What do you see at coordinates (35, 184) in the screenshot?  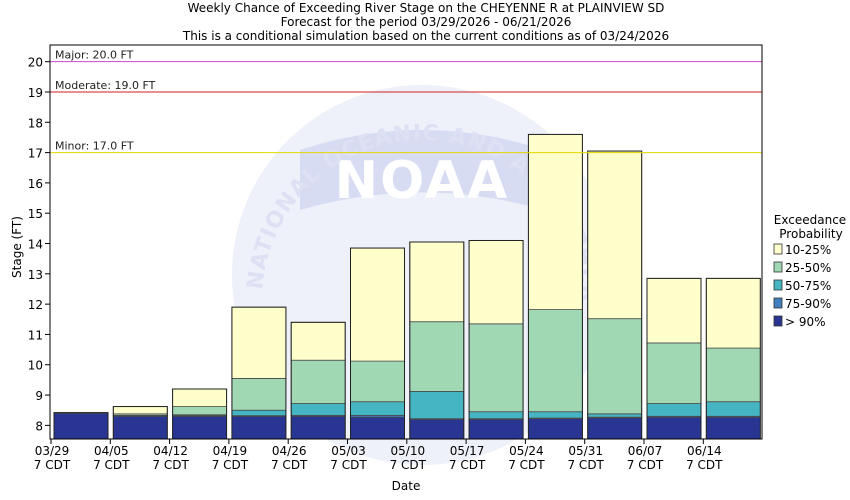 I see `y-tick-label-16: 16` at bounding box center [35, 184].